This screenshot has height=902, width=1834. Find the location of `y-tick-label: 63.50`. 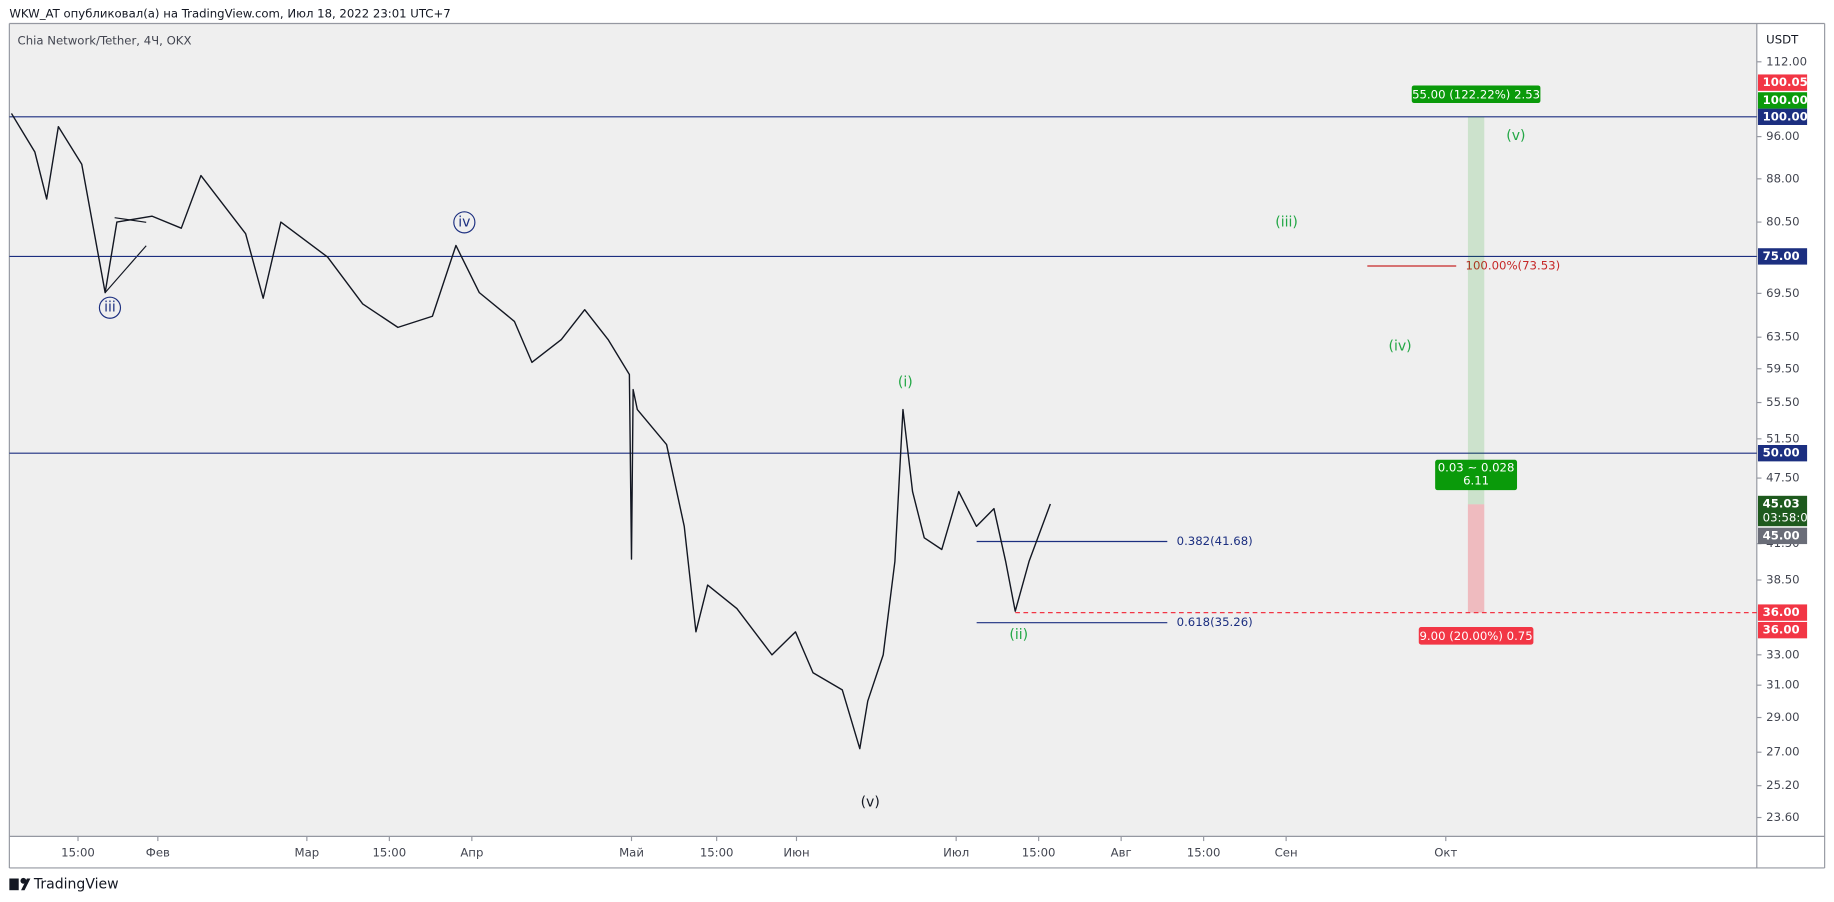

y-tick-label: 63.50 is located at coordinates (1782, 337).